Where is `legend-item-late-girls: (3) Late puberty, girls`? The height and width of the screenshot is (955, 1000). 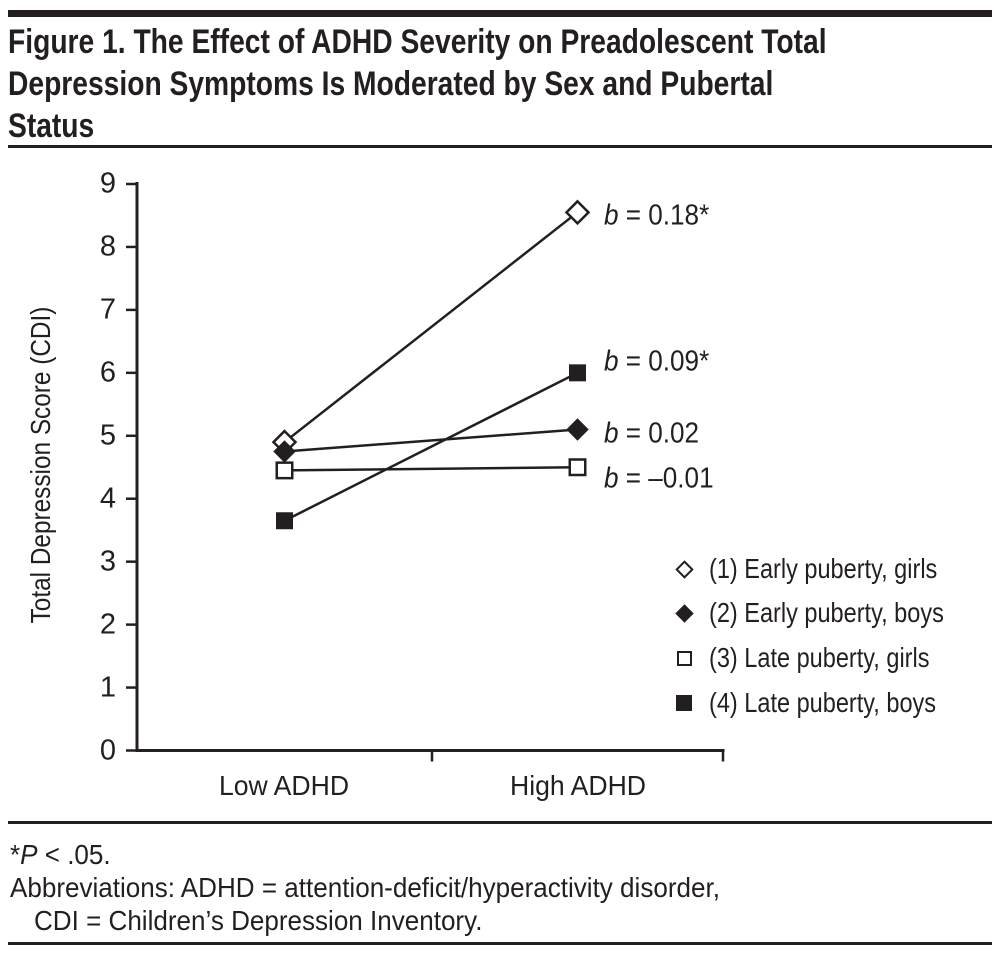 legend-item-late-girls: (3) Late puberty, girls is located at coordinates (822, 658).